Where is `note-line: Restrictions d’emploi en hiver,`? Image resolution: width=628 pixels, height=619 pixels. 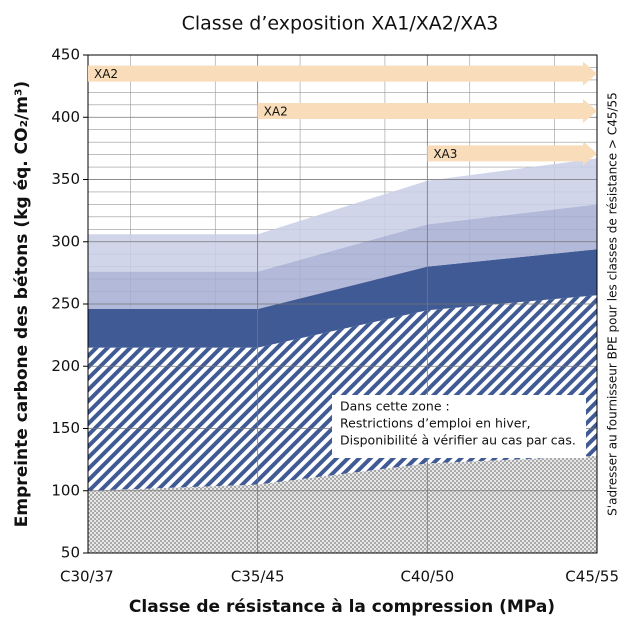 note-line: Restrictions d’emploi en hiver, is located at coordinates (435, 423).